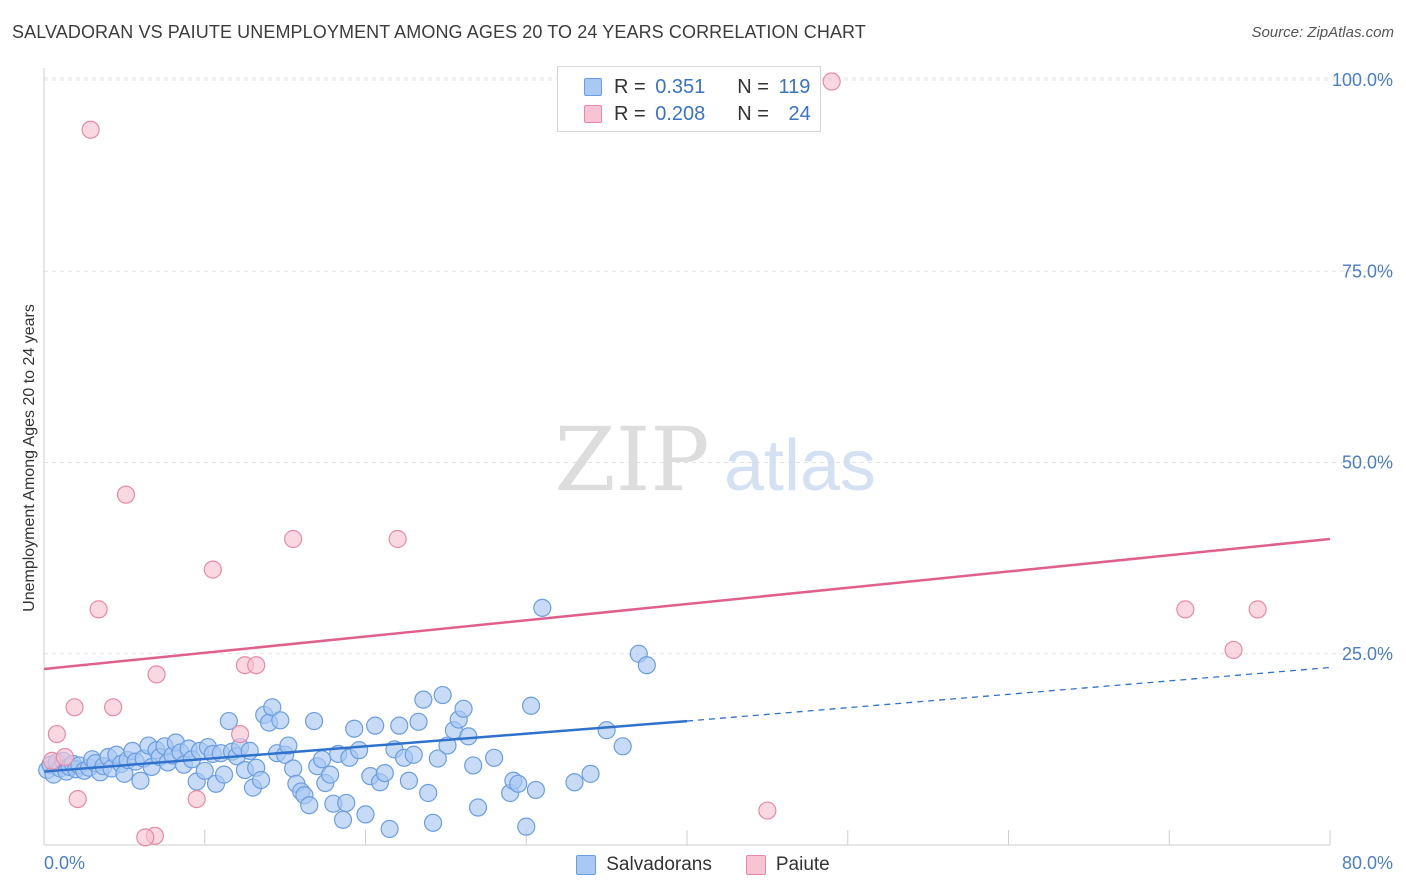 The image size is (1406, 892). Describe the element at coordinates (755, 865) in the screenshot. I see `bottom-legend-swatch-paiute` at that location.